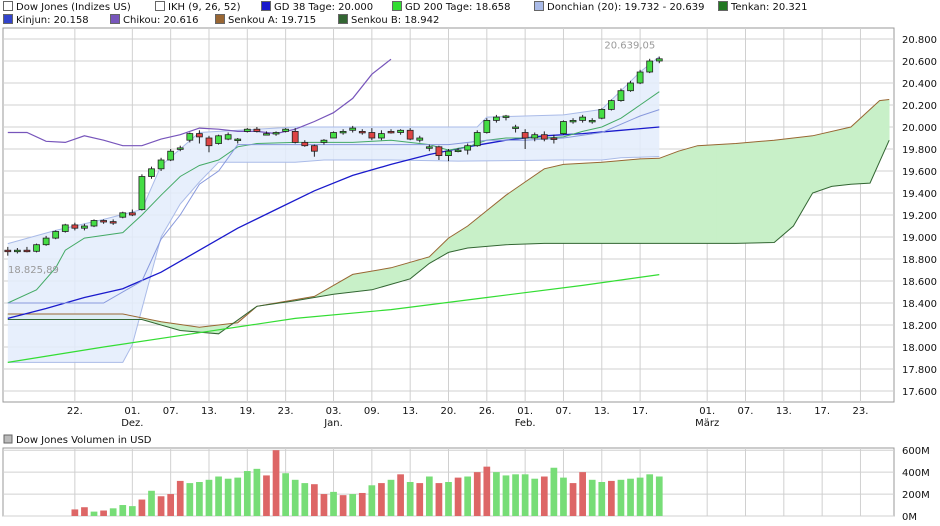 The width and height of the screenshot is (940, 526). I want to click on chikou-line, so click(199, 102).